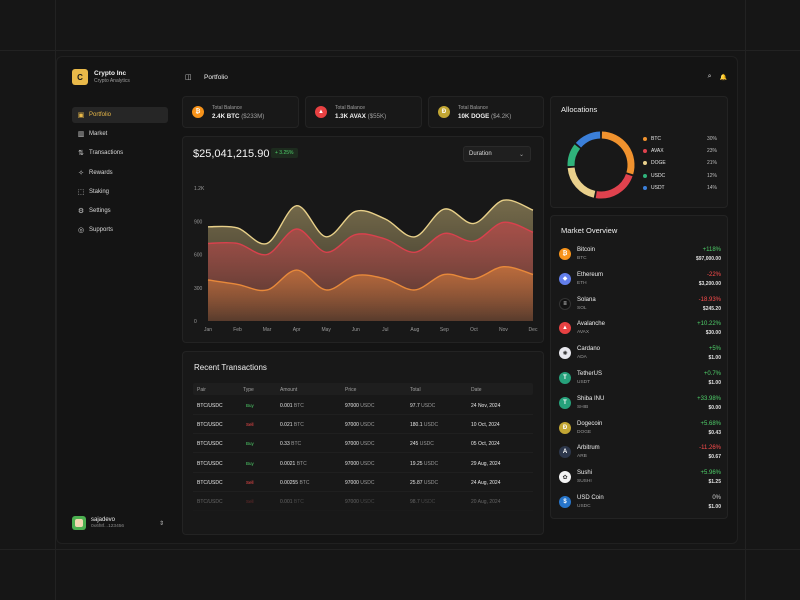  What do you see at coordinates (723, 77) in the screenshot?
I see `bell-icon: 🔔` at bounding box center [723, 77].